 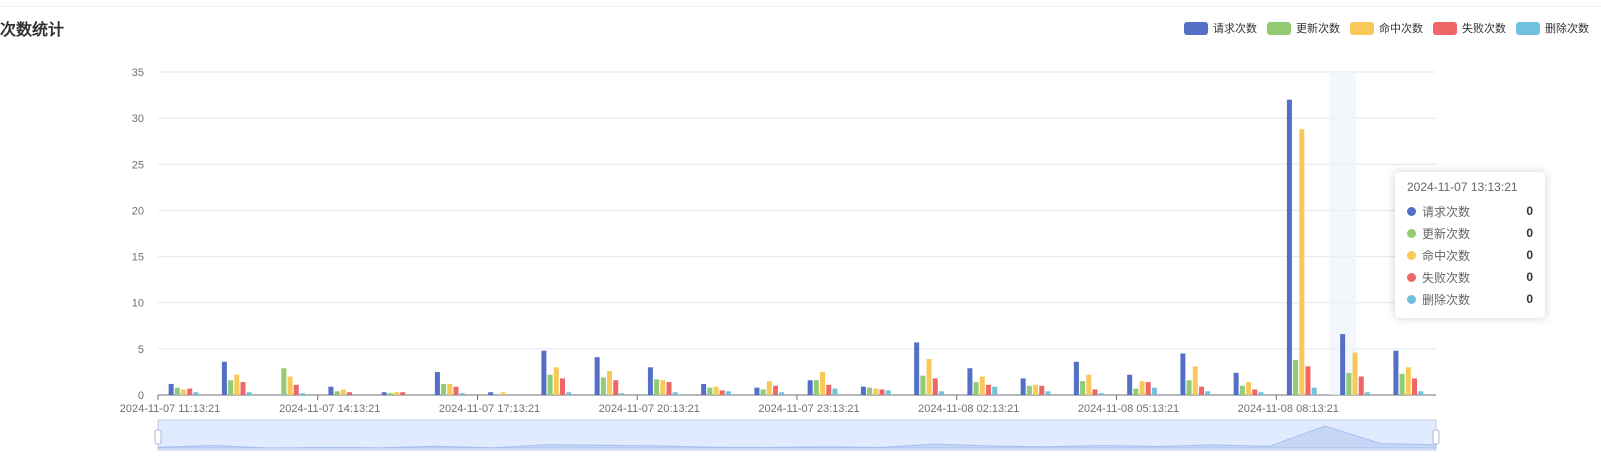 I want to click on tooltip-series-name: 删除次数, so click(x=1446, y=299).